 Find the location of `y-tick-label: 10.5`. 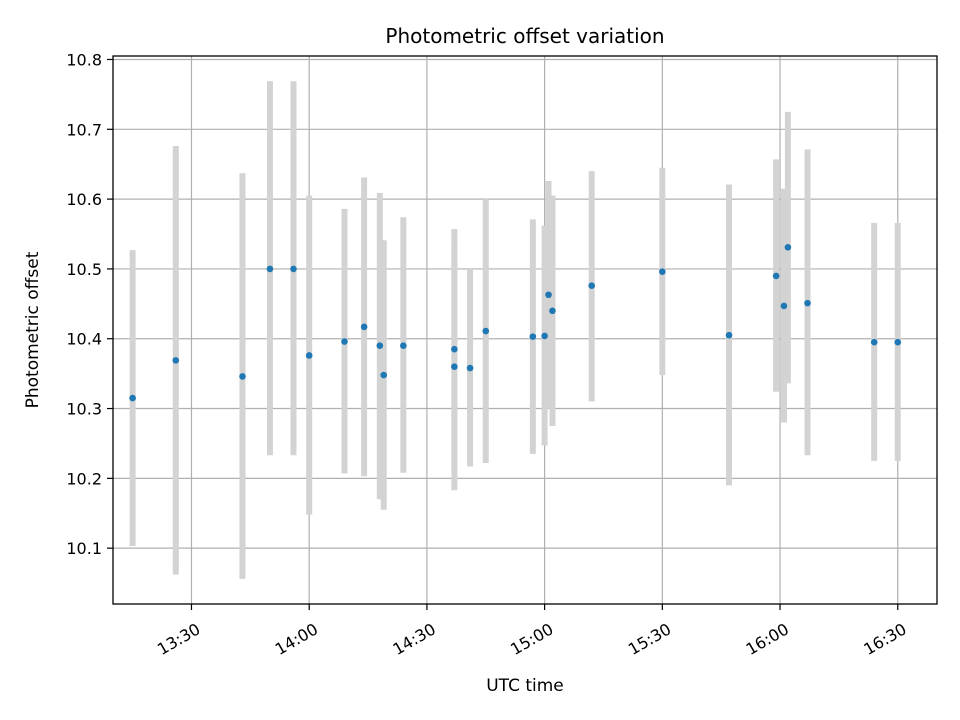

y-tick-label: 10.5 is located at coordinates (84, 269).